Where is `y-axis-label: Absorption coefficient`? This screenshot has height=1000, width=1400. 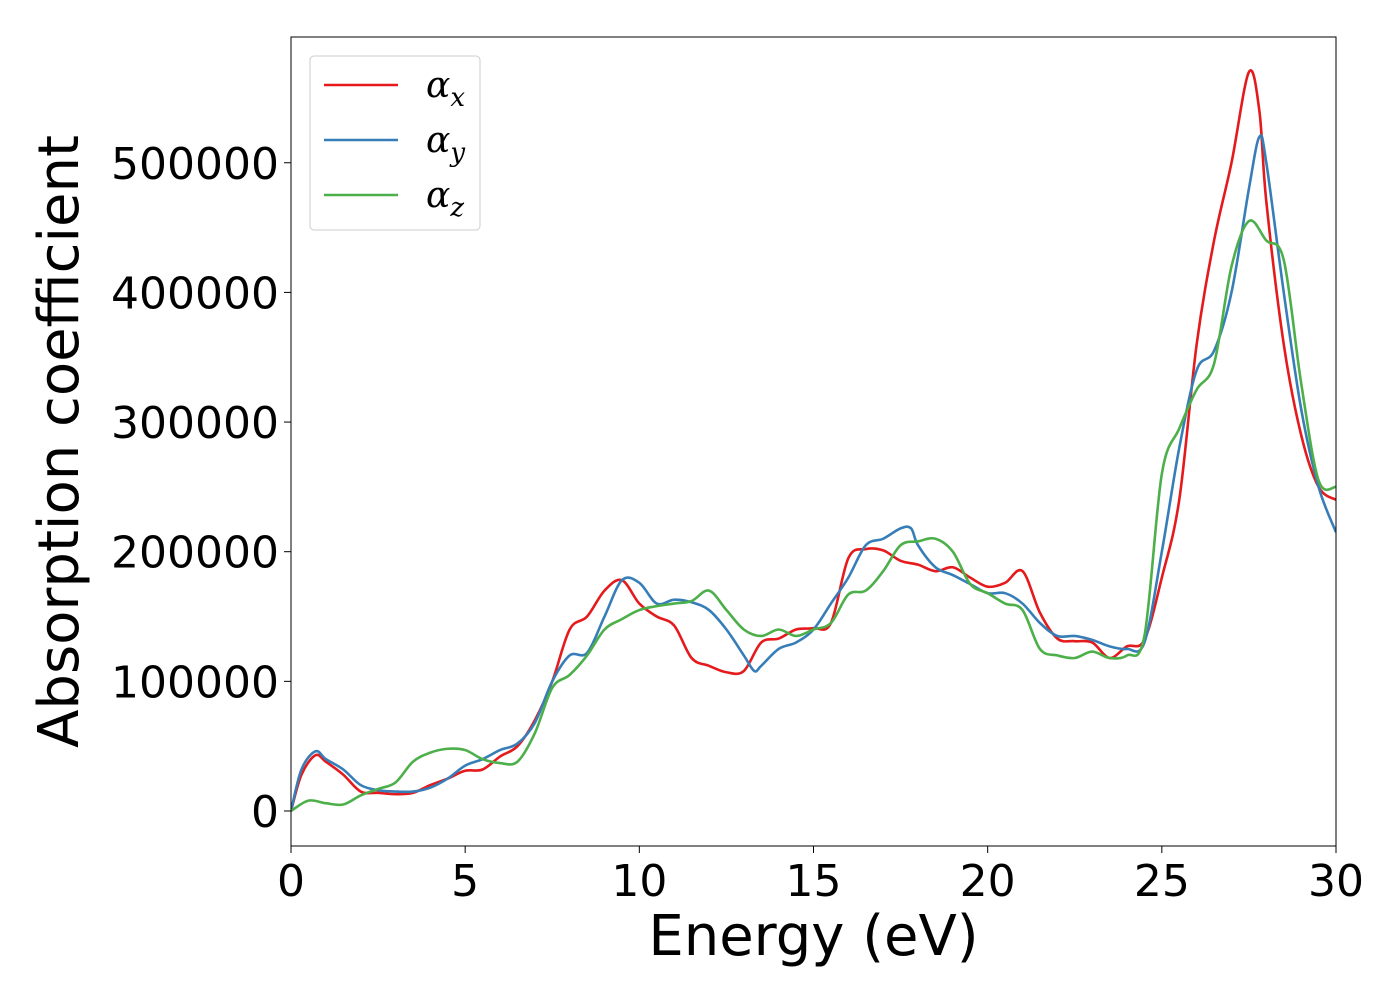 y-axis-label: Absorption coefficient is located at coordinates (59, 441).